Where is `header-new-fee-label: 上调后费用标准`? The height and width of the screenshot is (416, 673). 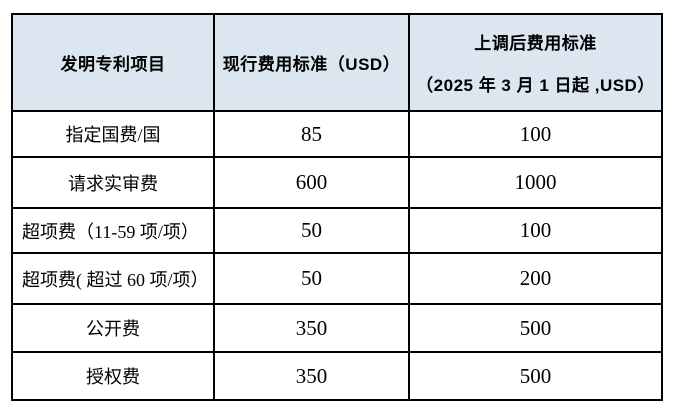
header-new-fee-label: 上调后费用标准 is located at coordinates (535, 43).